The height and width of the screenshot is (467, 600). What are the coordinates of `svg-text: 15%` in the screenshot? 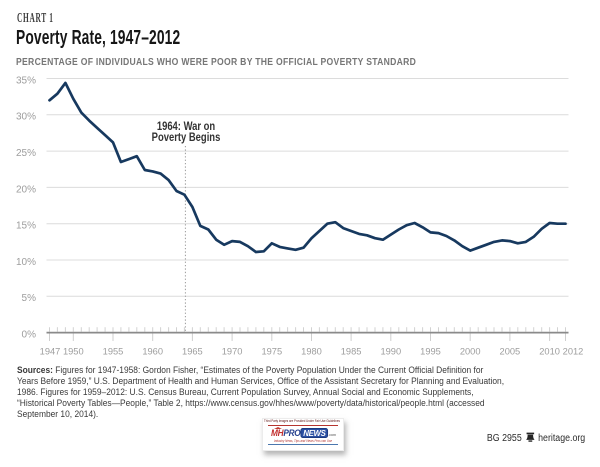 It's located at (26, 226).